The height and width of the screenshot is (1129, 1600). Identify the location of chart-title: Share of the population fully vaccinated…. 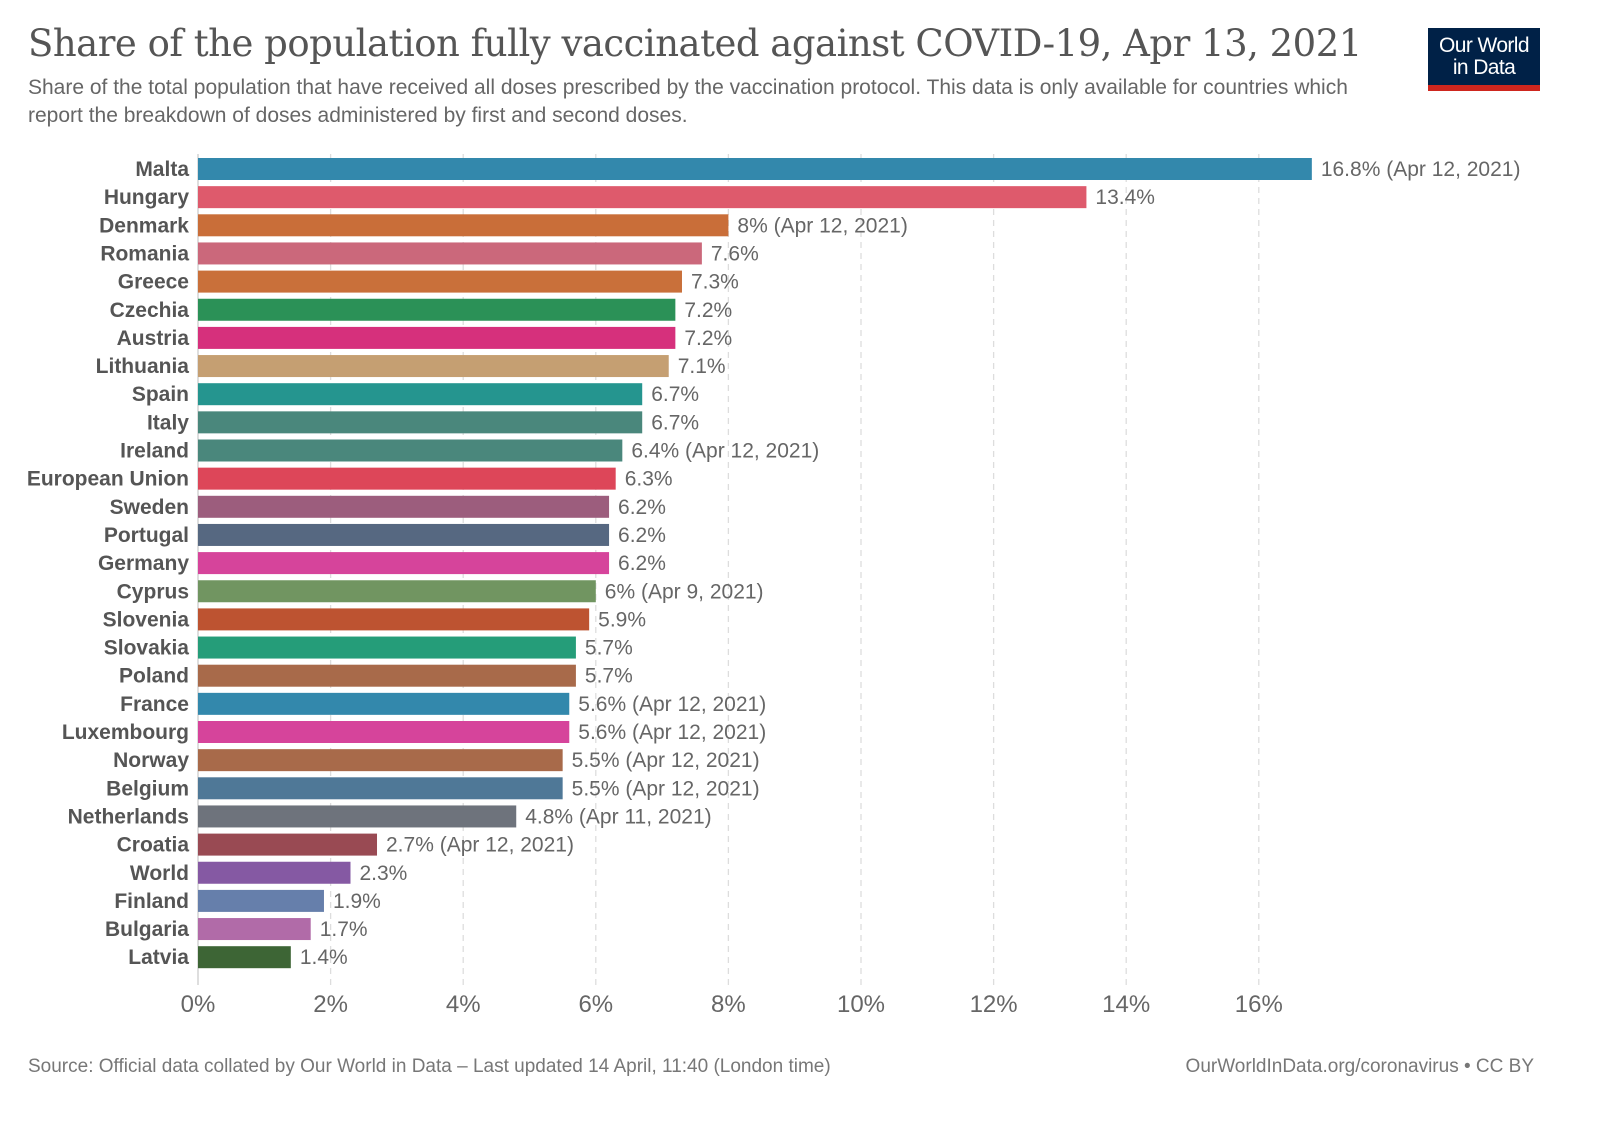
(695, 43).